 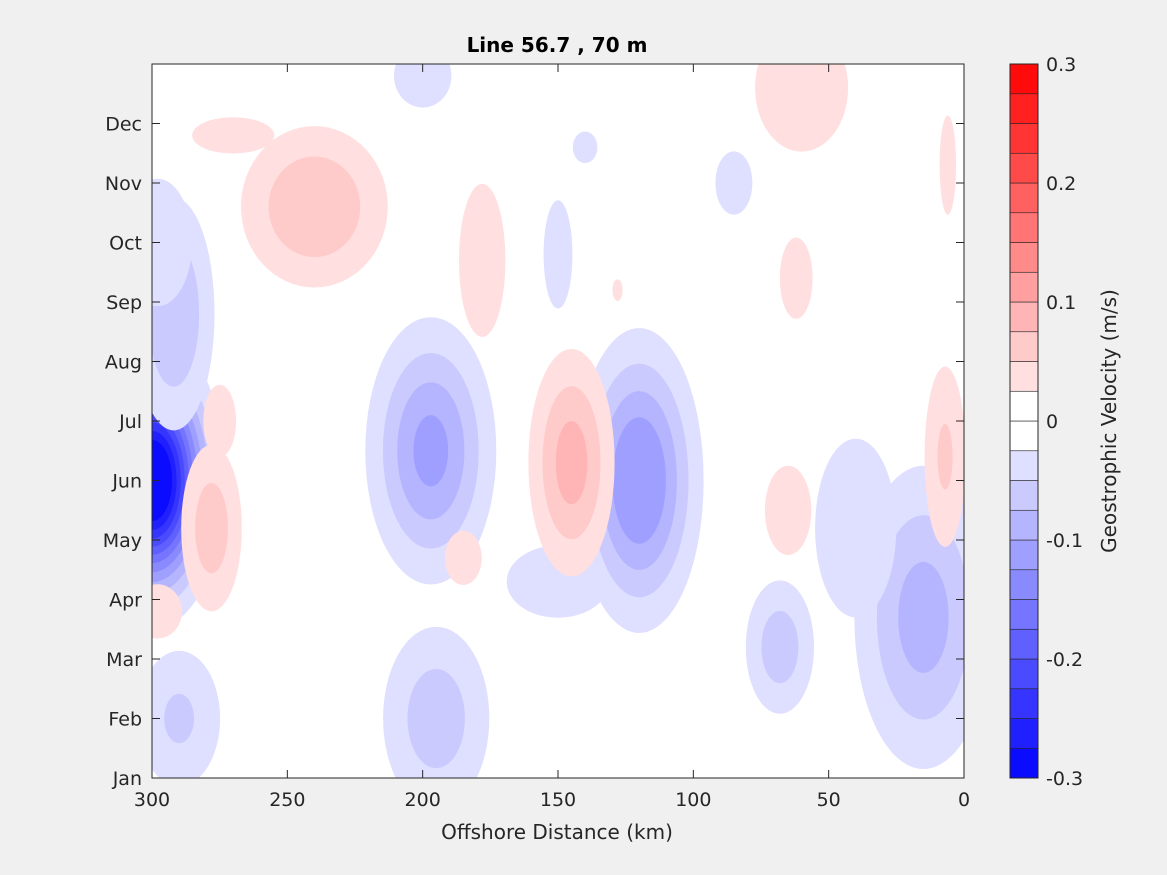 What do you see at coordinates (1064, 779) in the screenshot?
I see `colorbar-tick-label--0.3: -0.3` at bounding box center [1064, 779].